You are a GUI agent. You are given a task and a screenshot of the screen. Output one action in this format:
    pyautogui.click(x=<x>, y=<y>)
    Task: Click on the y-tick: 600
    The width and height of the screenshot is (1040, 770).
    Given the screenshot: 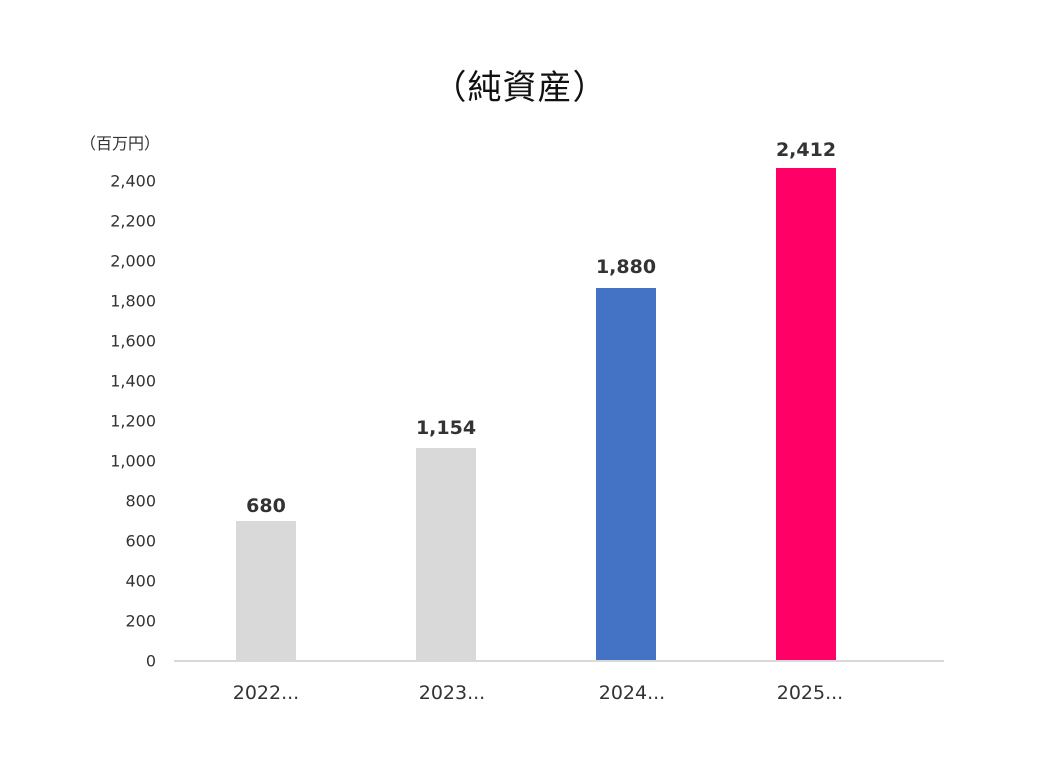 What is the action you would take?
    pyautogui.click(x=140, y=541)
    